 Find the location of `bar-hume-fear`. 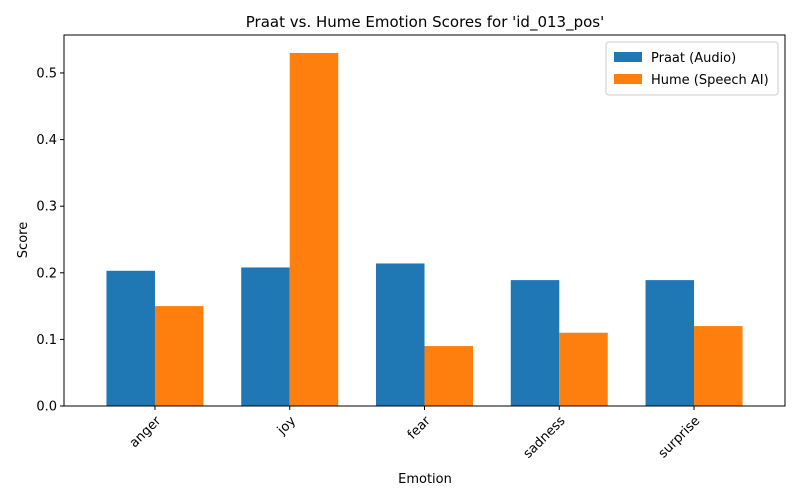

bar-hume-fear is located at coordinates (448, 376).